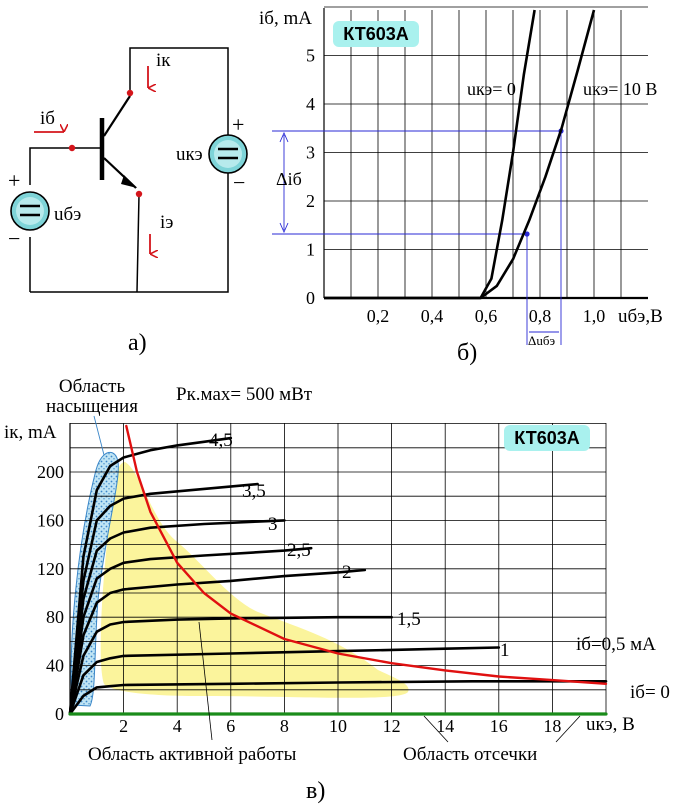 The height and width of the screenshot is (808, 679). Describe the element at coordinates (499, 726) in the screenshot. I see `output-x-tick-label: 16` at that location.